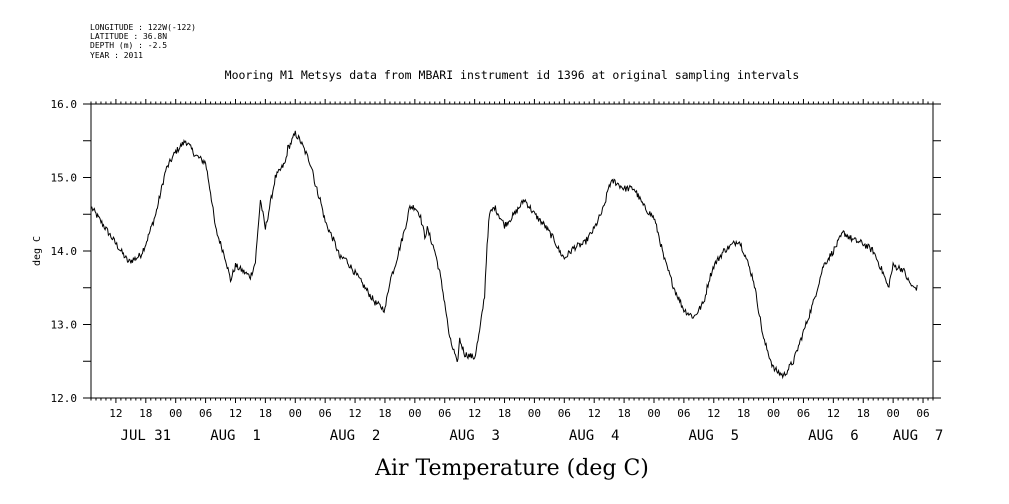 This screenshot has width=1009, height=504. What do you see at coordinates (146, 436) in the screenshot?
I see `x-day-label: JUL 31` at bounding box center [146, 436].